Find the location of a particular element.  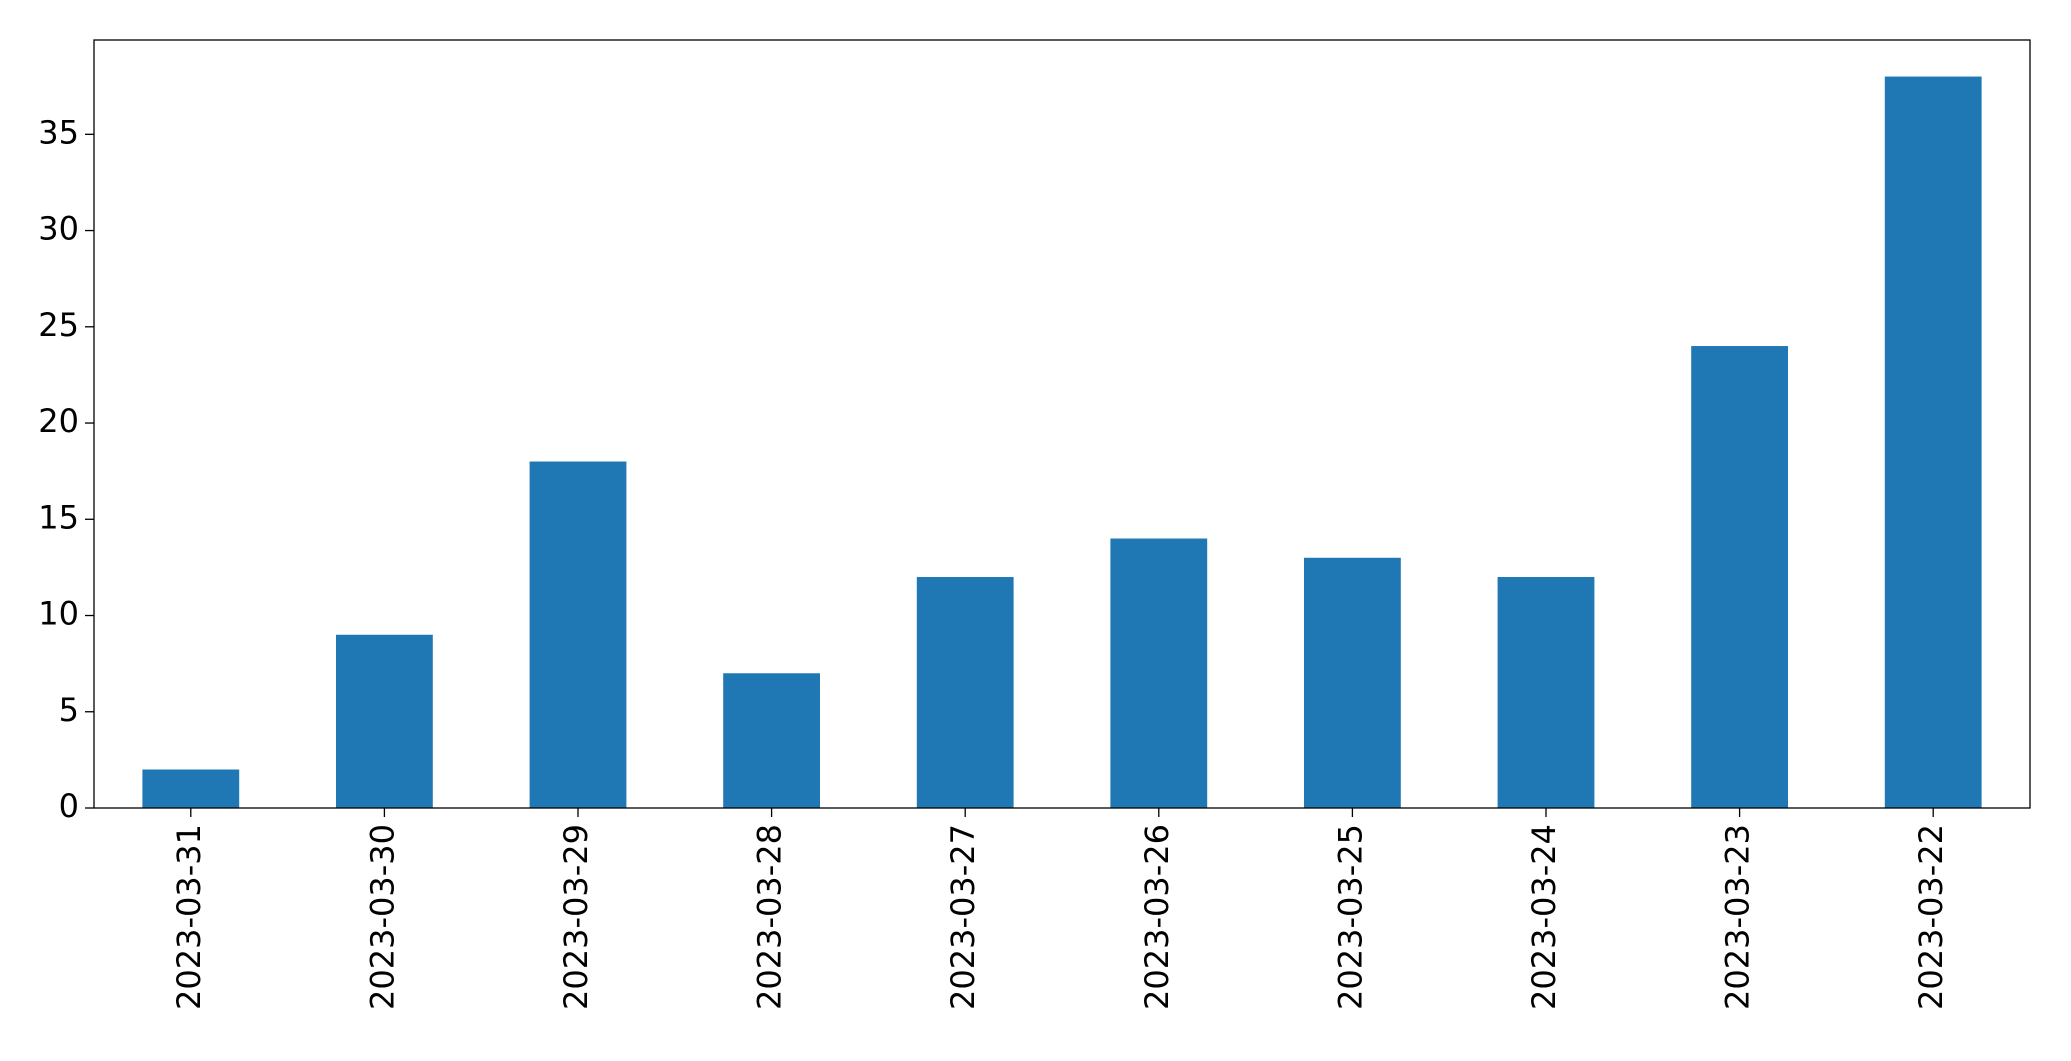

x-tick-label: 2023-03-29 is located at coordinates (576, 917).